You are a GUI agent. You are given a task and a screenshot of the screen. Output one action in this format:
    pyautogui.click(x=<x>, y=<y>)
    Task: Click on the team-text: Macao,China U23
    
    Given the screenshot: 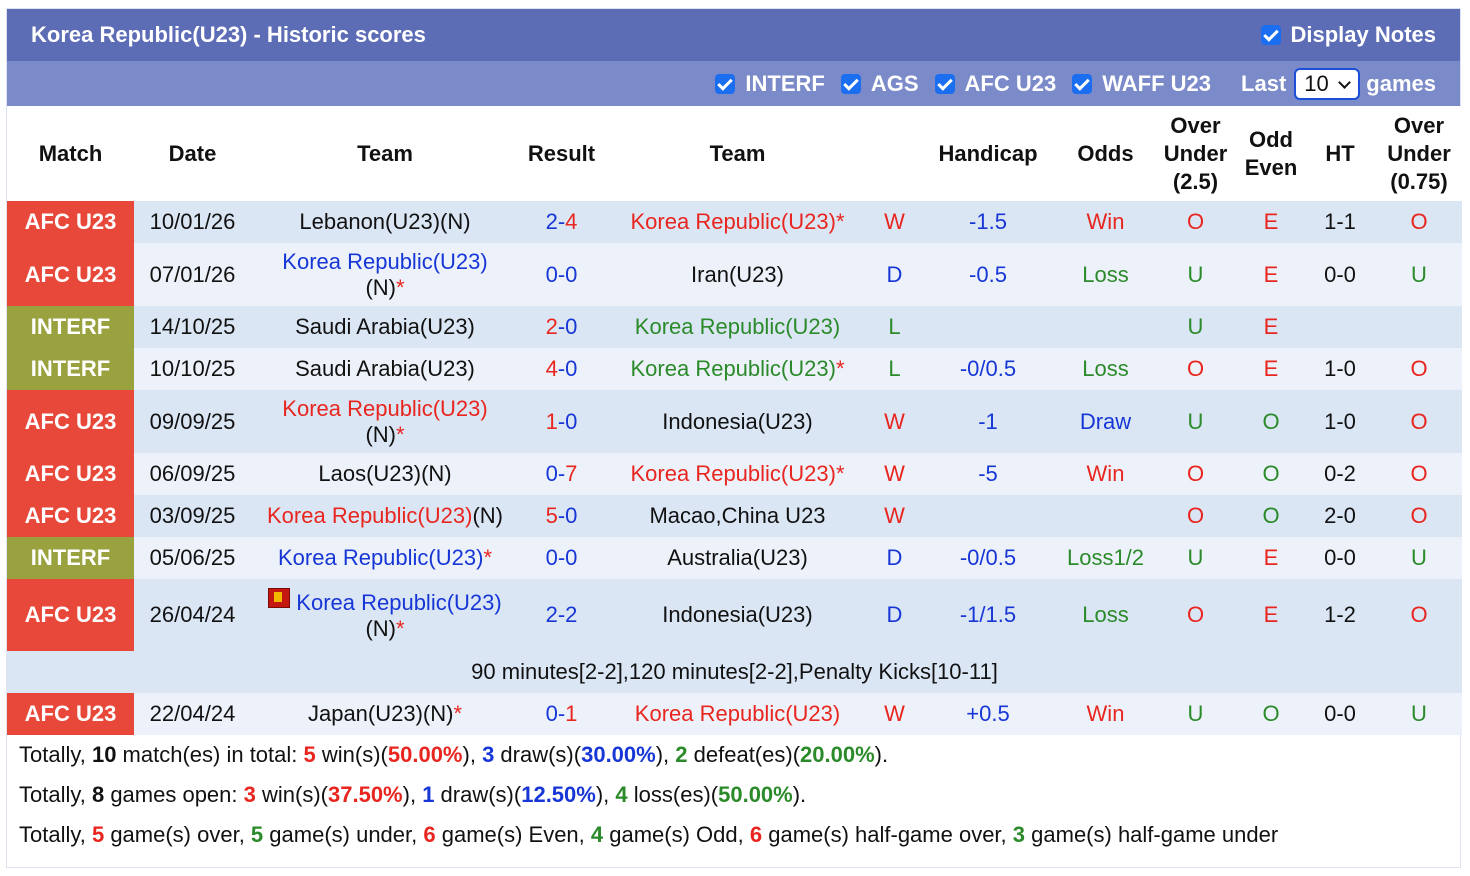 What is the action you would take?
    pyautogui.click(x=737, y=515)
    